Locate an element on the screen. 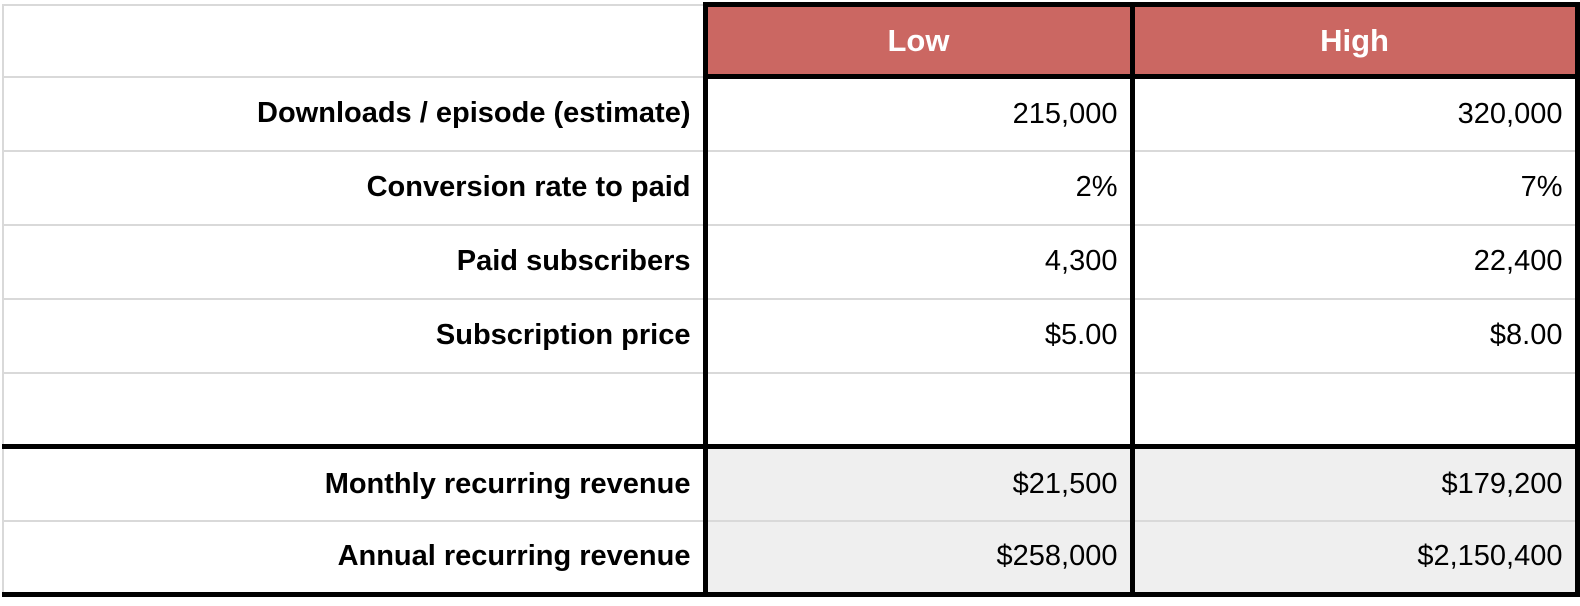  row-label-cell: Monthly recurring revenue is located at coordinates (355, 483).